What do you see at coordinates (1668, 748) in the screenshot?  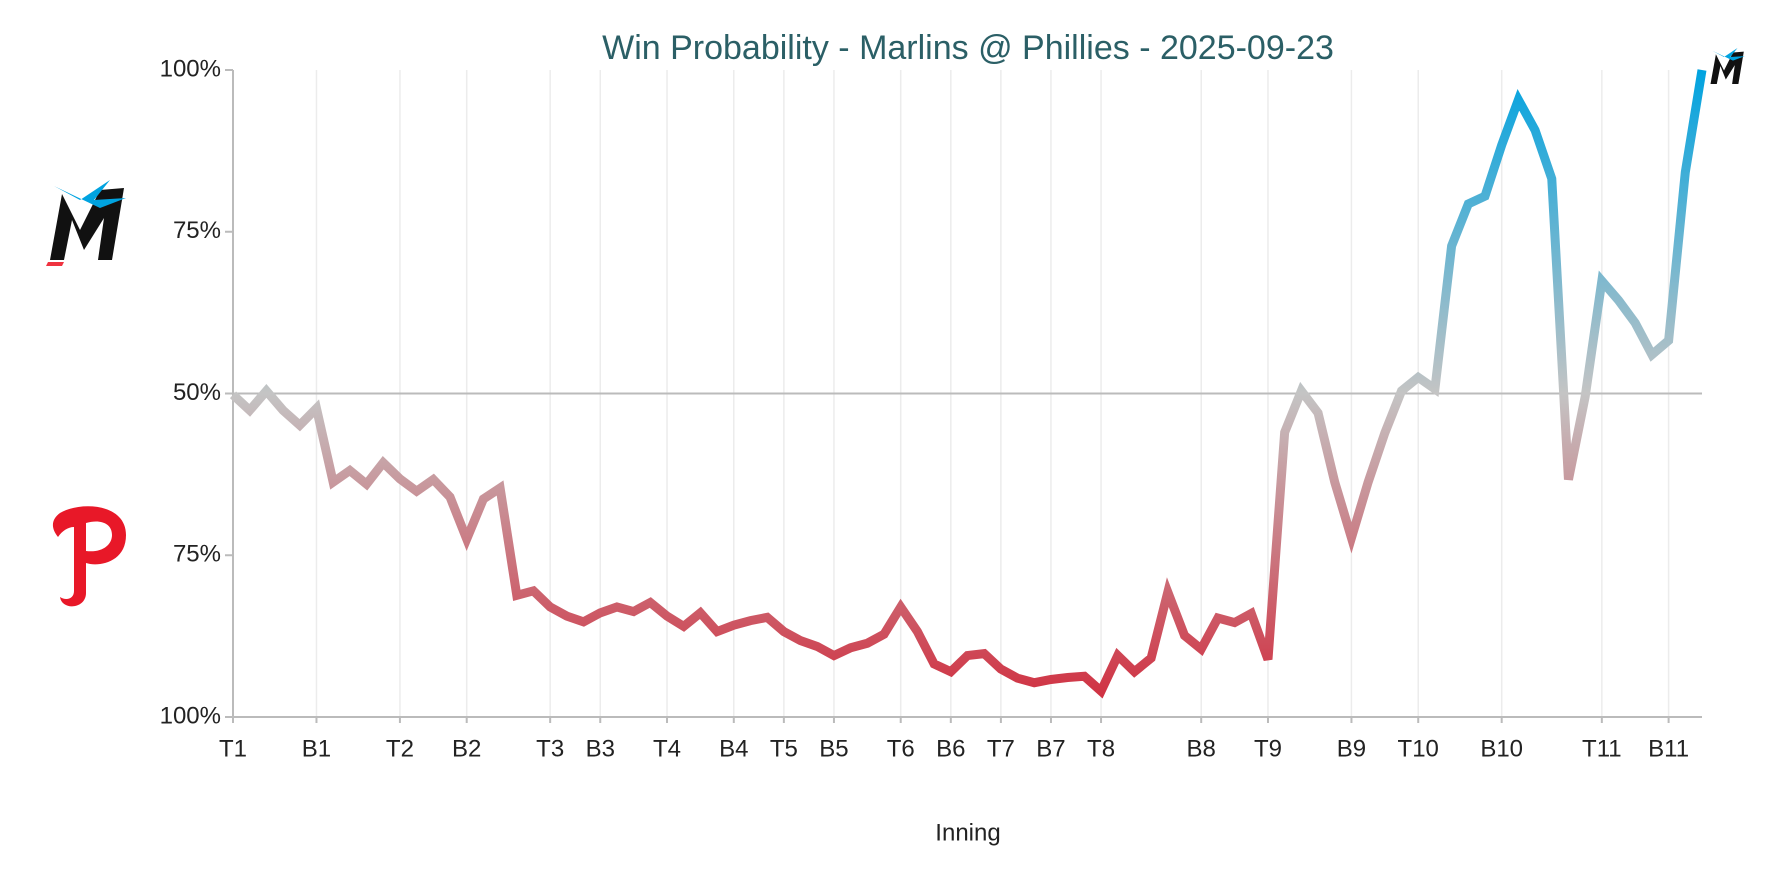 I see `x-tick-label: B11` at bounding box center [1668, 748].